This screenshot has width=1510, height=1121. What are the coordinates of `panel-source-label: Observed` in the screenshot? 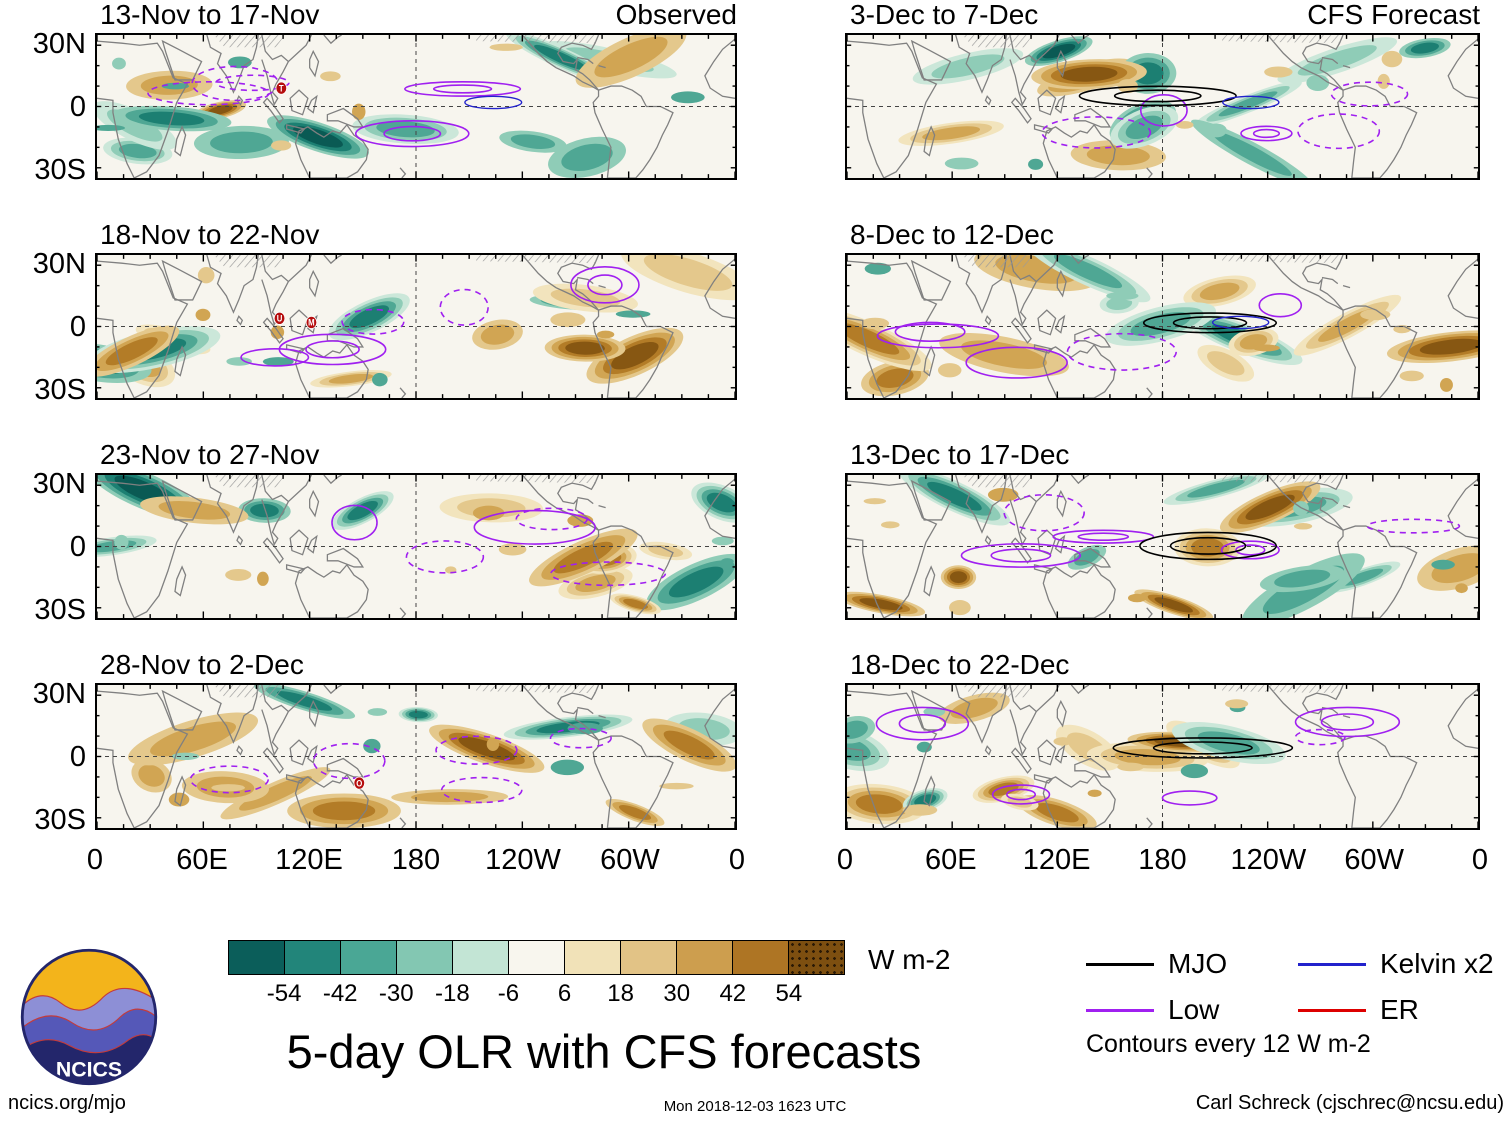 It's located at (676, 15).